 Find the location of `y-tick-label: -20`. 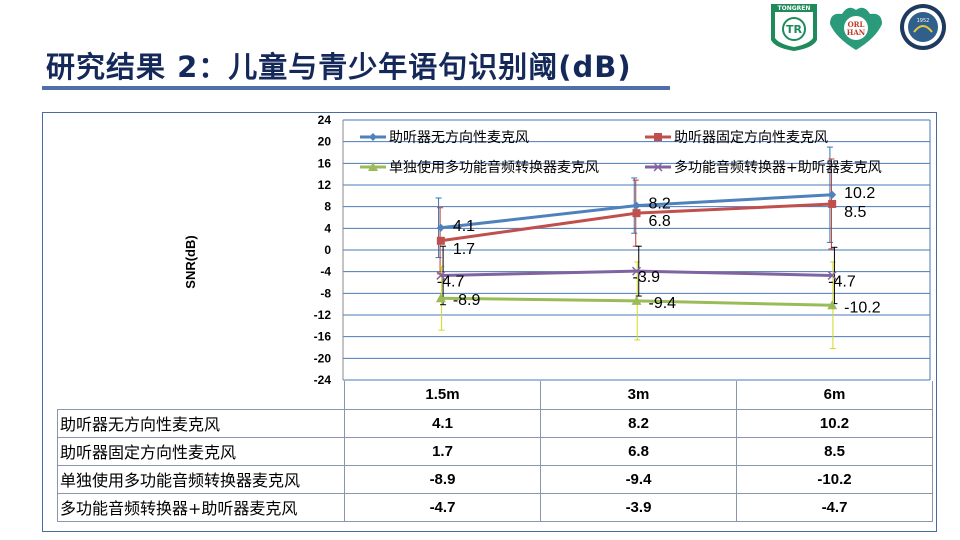

y-tick-label: -20 is located at coordinates (323, 358).